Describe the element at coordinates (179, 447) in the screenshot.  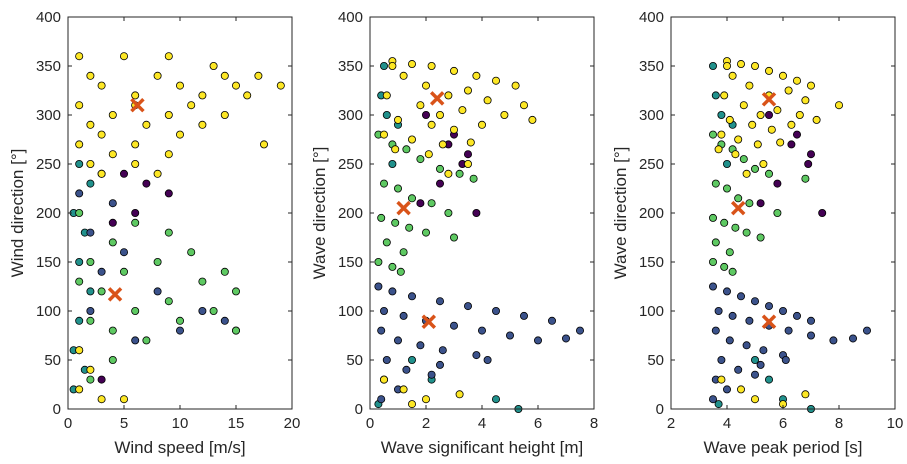
I see `x-axis-label: Wind speed [m/s]` at that location.